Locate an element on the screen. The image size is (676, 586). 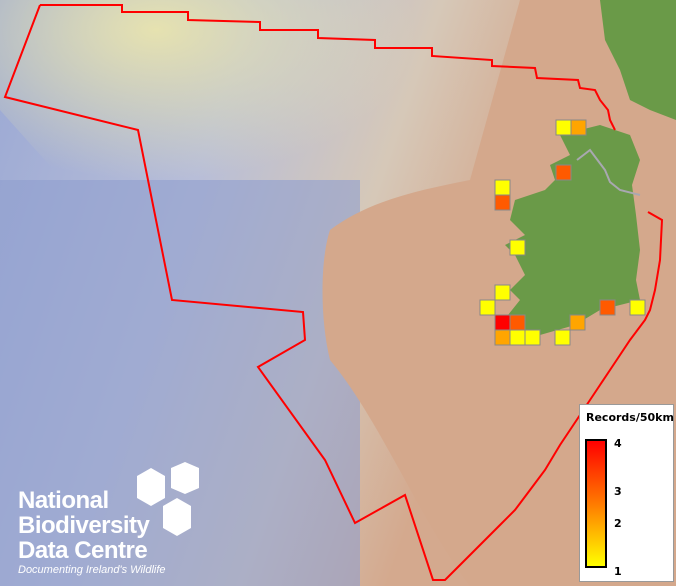
record-cells is located at coordinates (562, 232).